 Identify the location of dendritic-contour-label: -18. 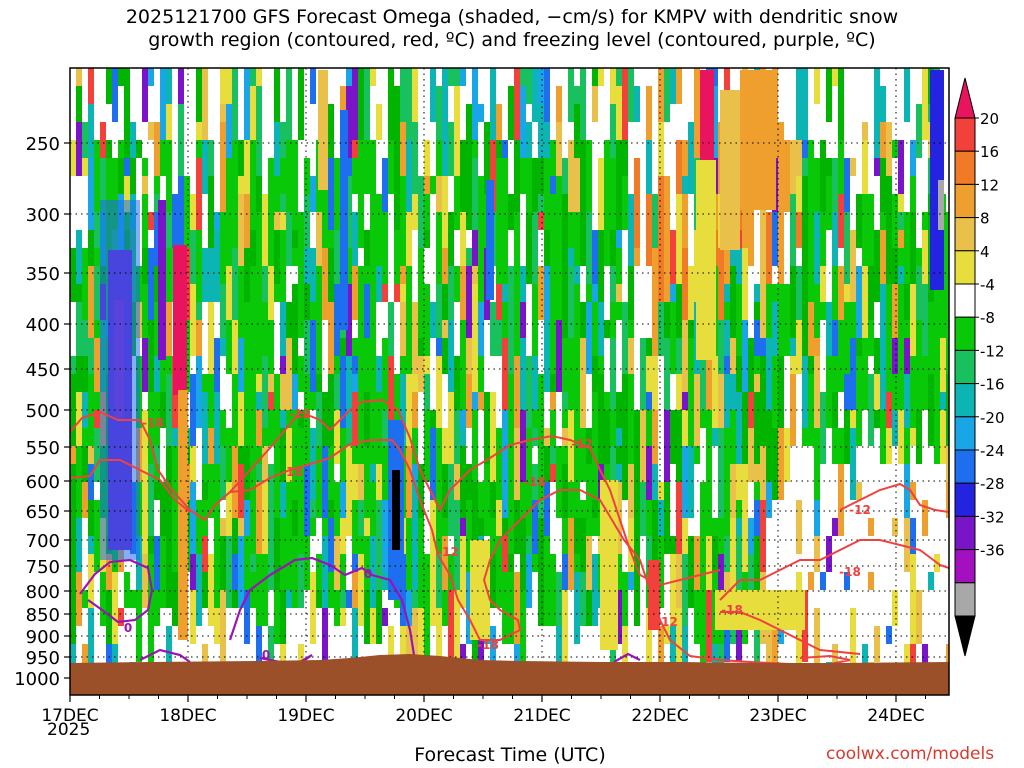
(535, 482).